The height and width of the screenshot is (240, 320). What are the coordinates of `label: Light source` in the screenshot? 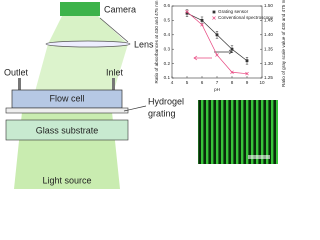 It's located at (66, 180).